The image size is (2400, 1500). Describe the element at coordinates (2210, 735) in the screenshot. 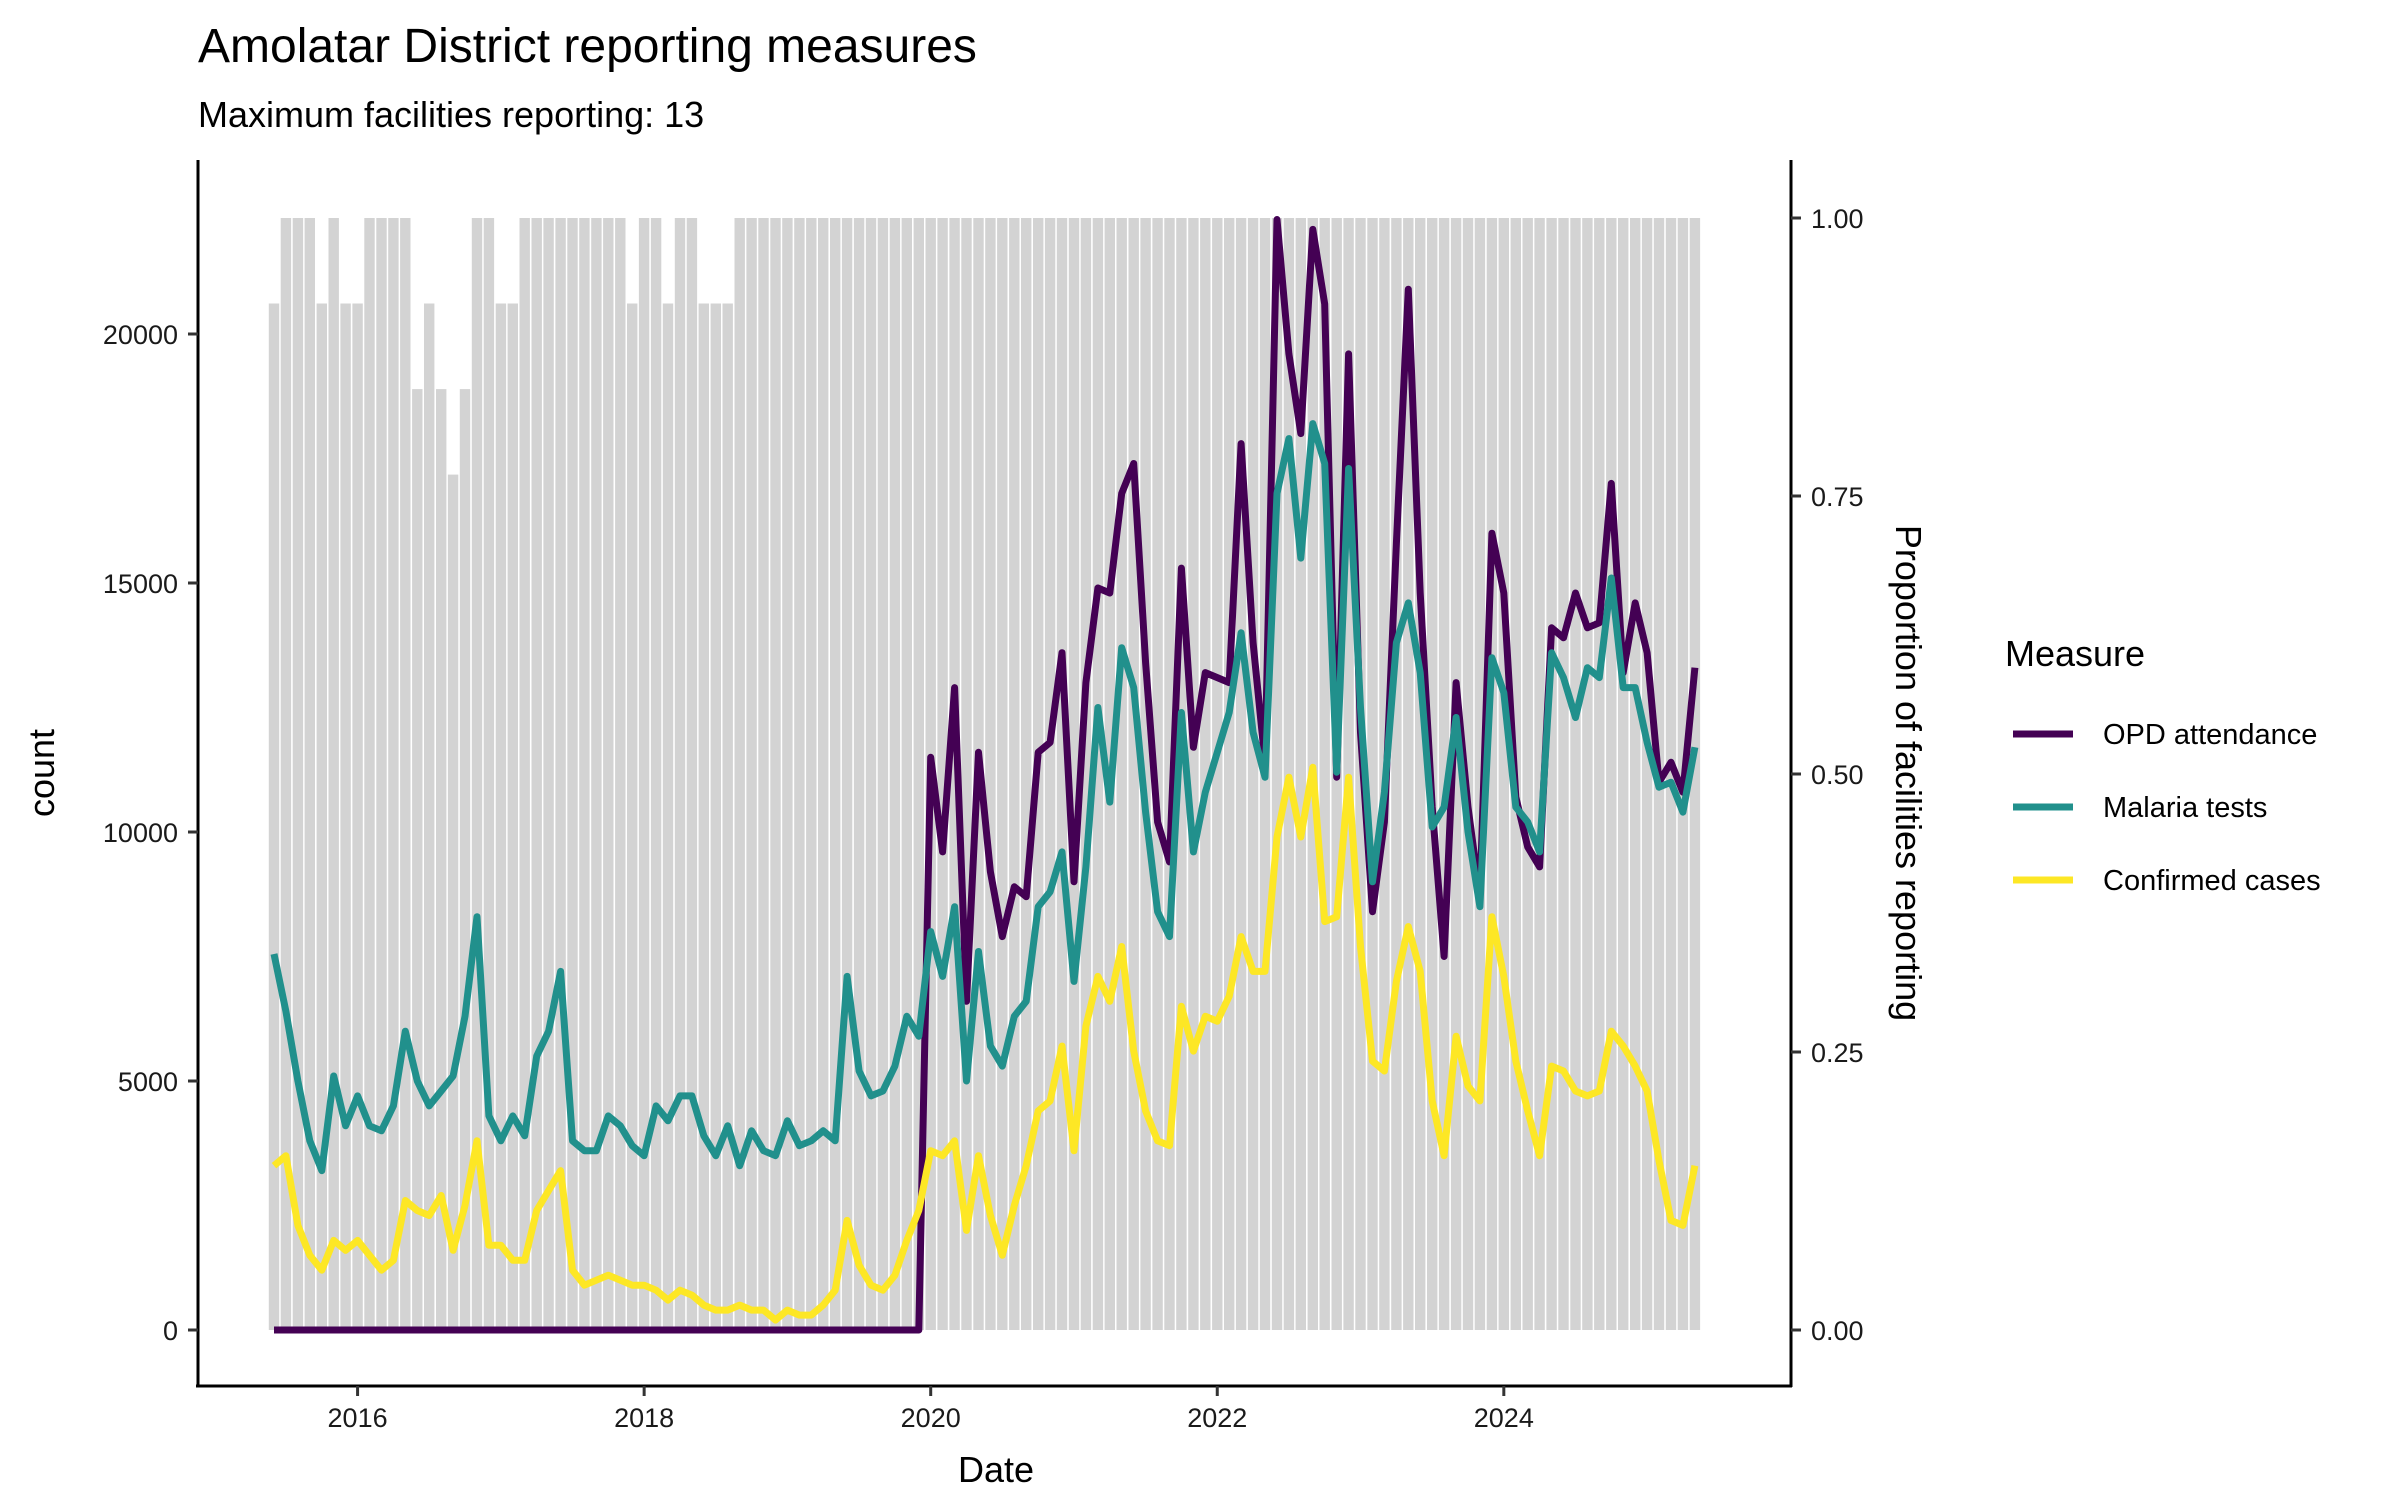

I see `legend-label-opd-attendance: OPD attendance` at that location.